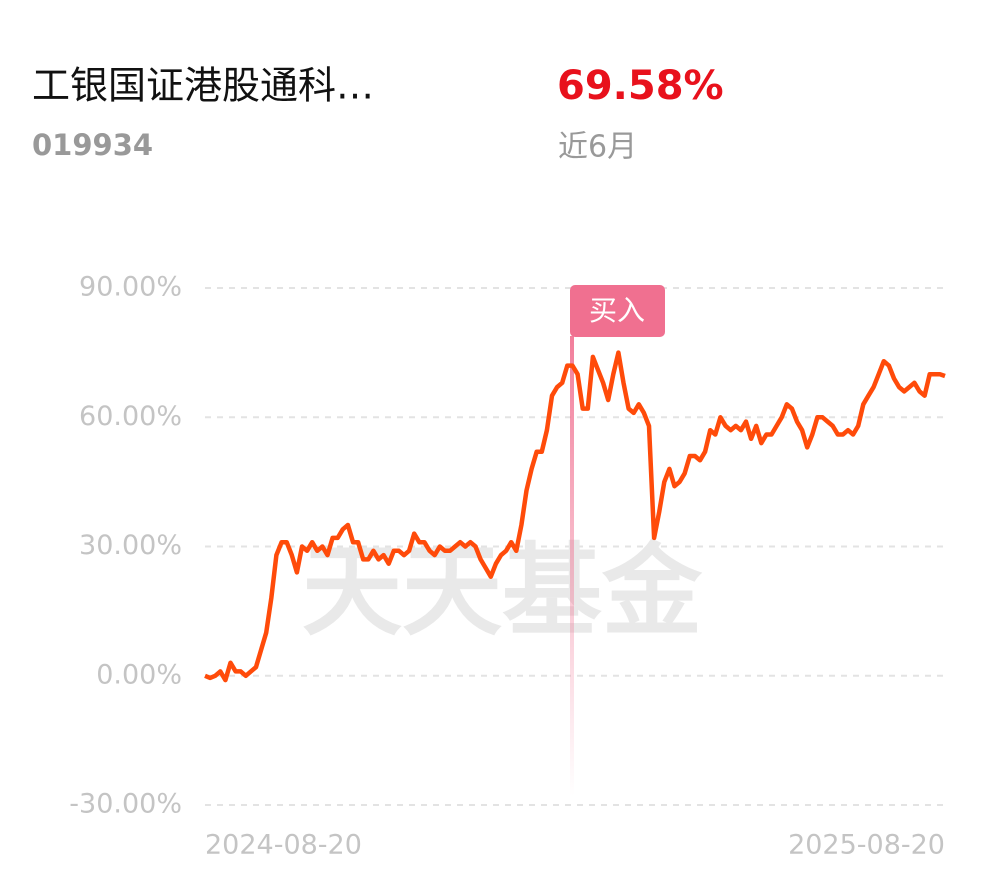  What do you see at coordinates (283, 845) in the screenshot?
I see `x-tick-label: 2024-08-20` at bounding box center [283, 845].